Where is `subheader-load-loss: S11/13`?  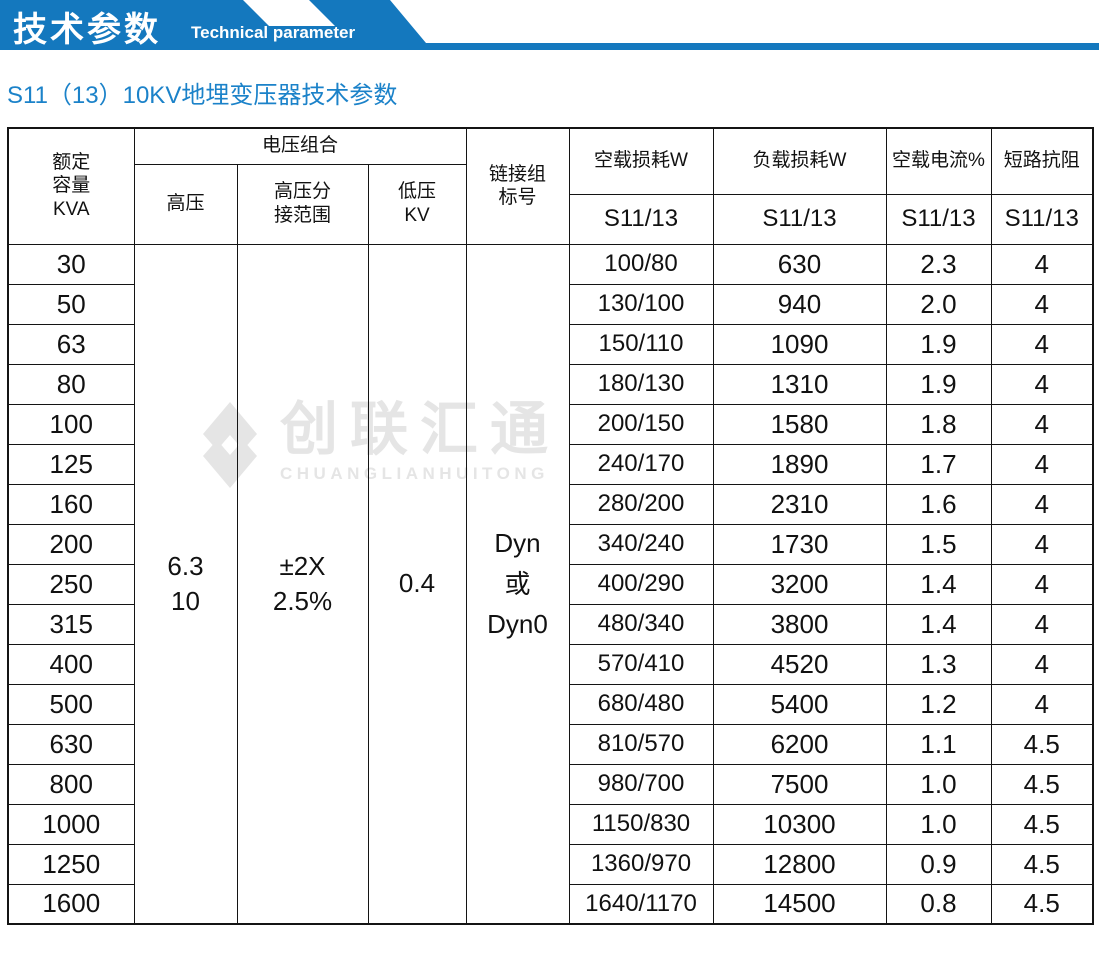 subheader-load-loss: S11/13 is located at coordinates (799, 219).